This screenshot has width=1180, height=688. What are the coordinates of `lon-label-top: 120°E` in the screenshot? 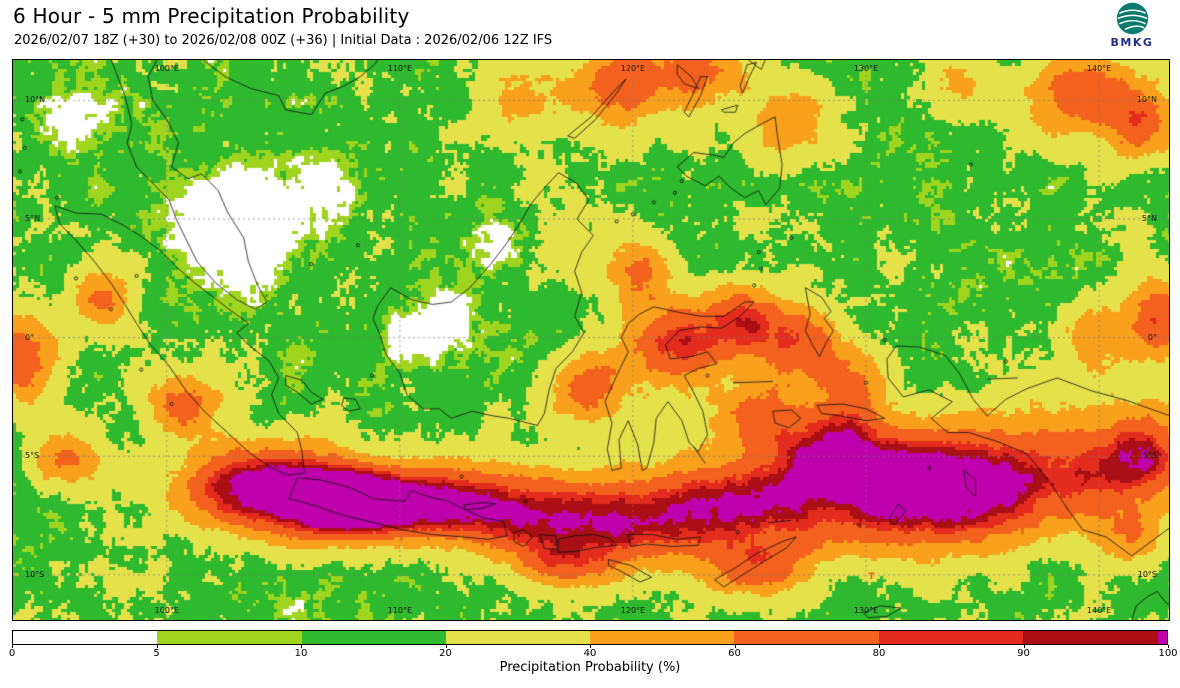 It's located at (633, 68).